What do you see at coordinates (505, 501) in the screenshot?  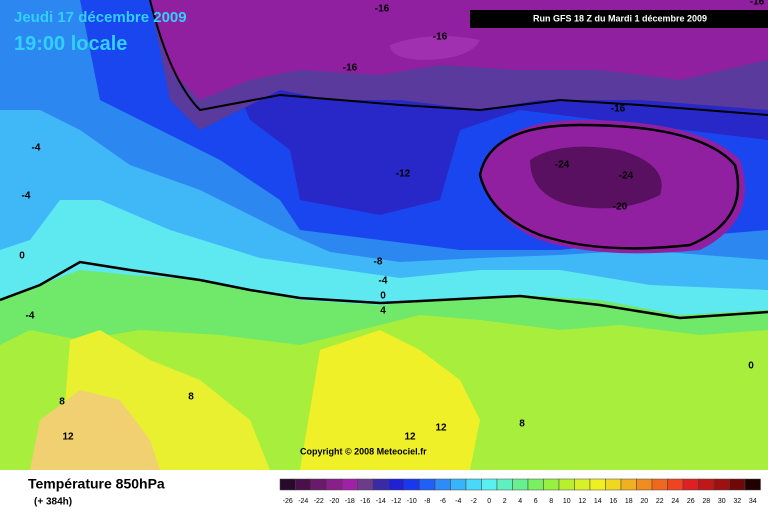 I see `legend-label: 2` at bounding box center [505, 501].